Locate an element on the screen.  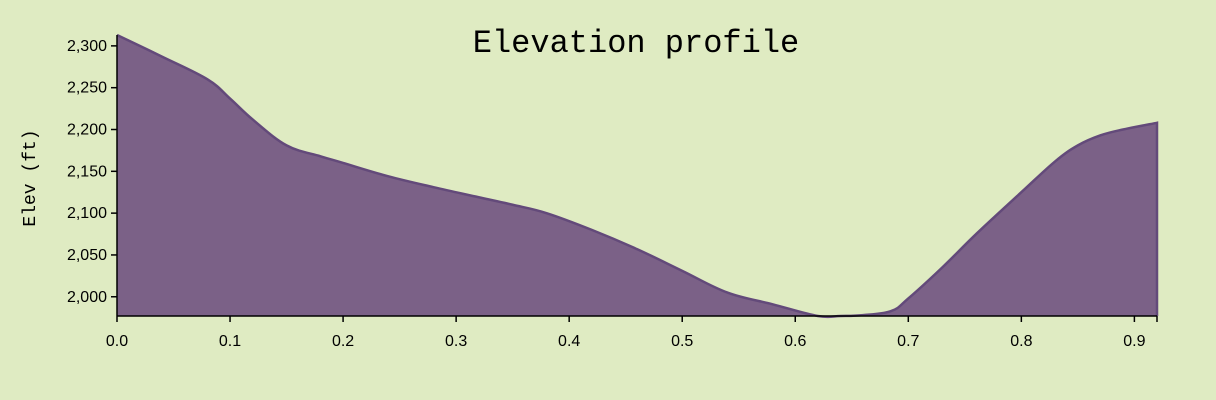
x-tick-label: 0.0 is located at coordinates (117, 341).